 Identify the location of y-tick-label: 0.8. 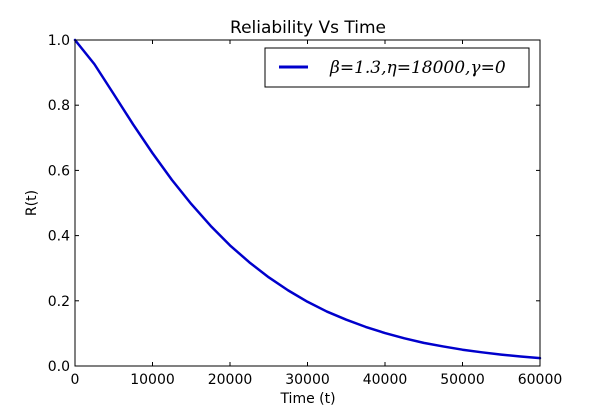
(59, 106).